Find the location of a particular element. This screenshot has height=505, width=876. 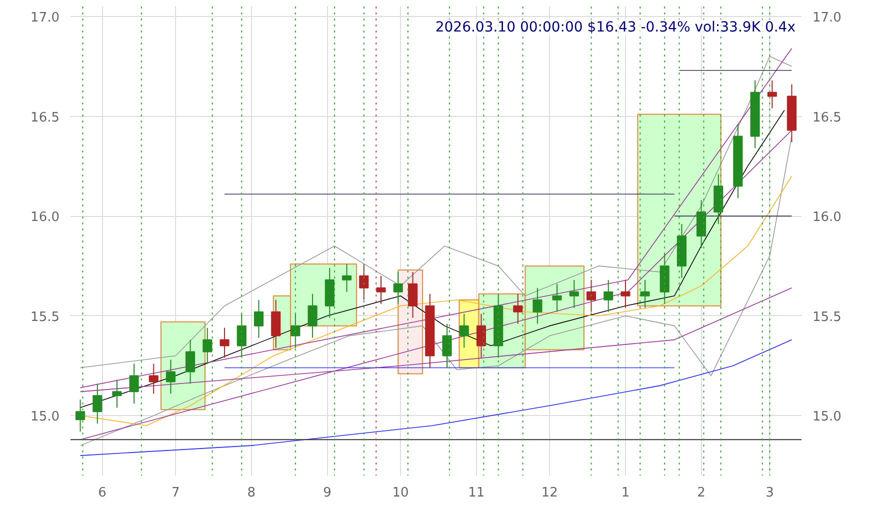

y-tick-label: 16.5 is located at coordinates (45, 118).